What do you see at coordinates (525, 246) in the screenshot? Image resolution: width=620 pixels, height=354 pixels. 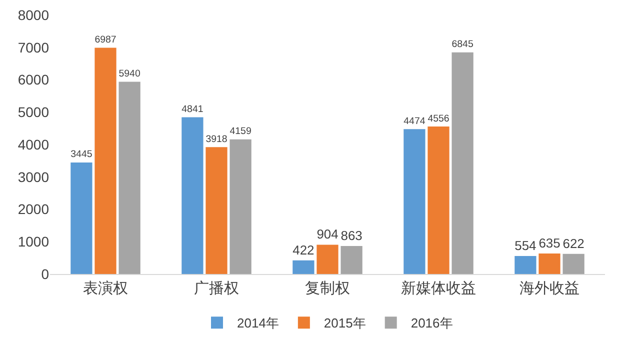 I see `data-label: 554` at bounding box center [525, 246].